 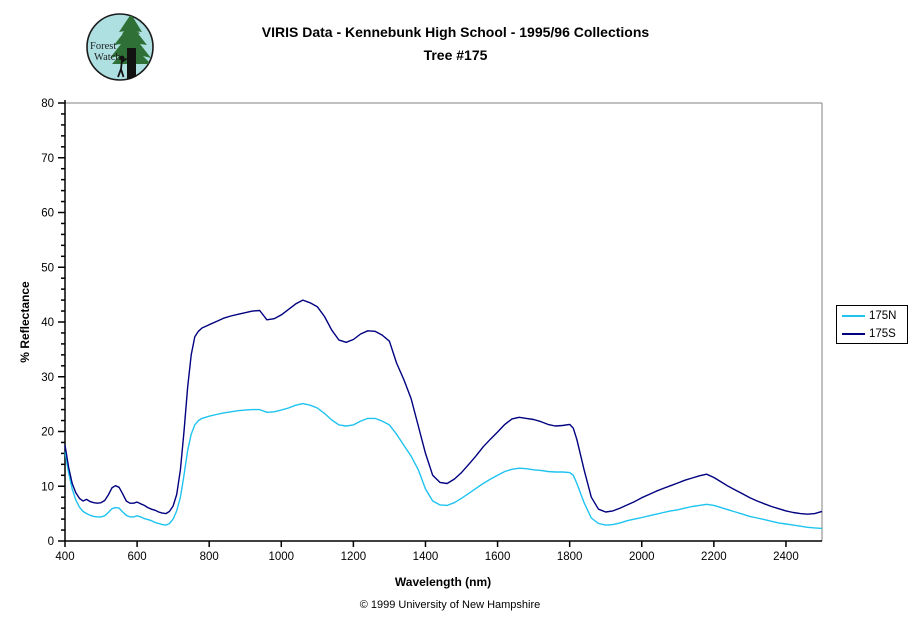 What do you see at coordinates (47, 214) in the screenshot?
I see `y-tick-label: 60` at bounding box center [47, 214].